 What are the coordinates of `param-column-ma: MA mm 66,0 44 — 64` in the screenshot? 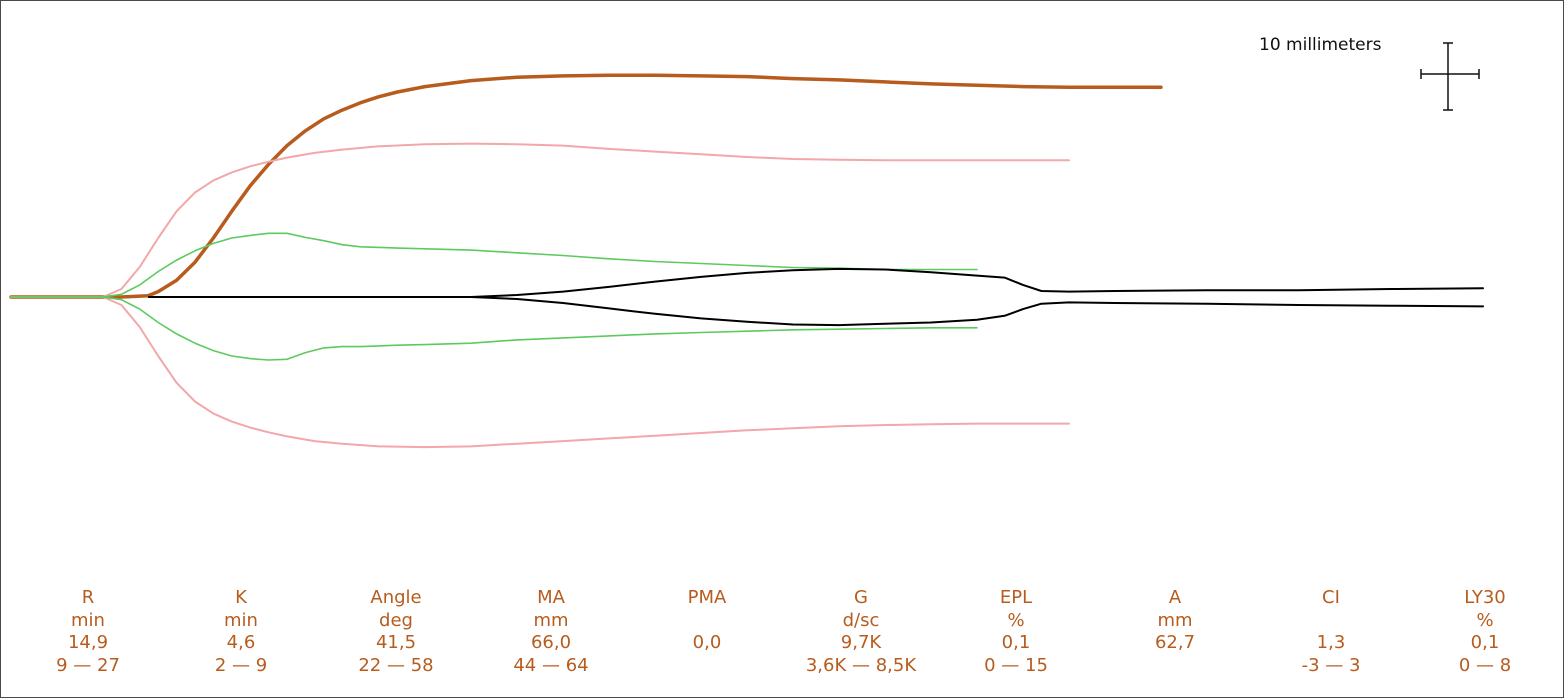 It's located at (551, 632).